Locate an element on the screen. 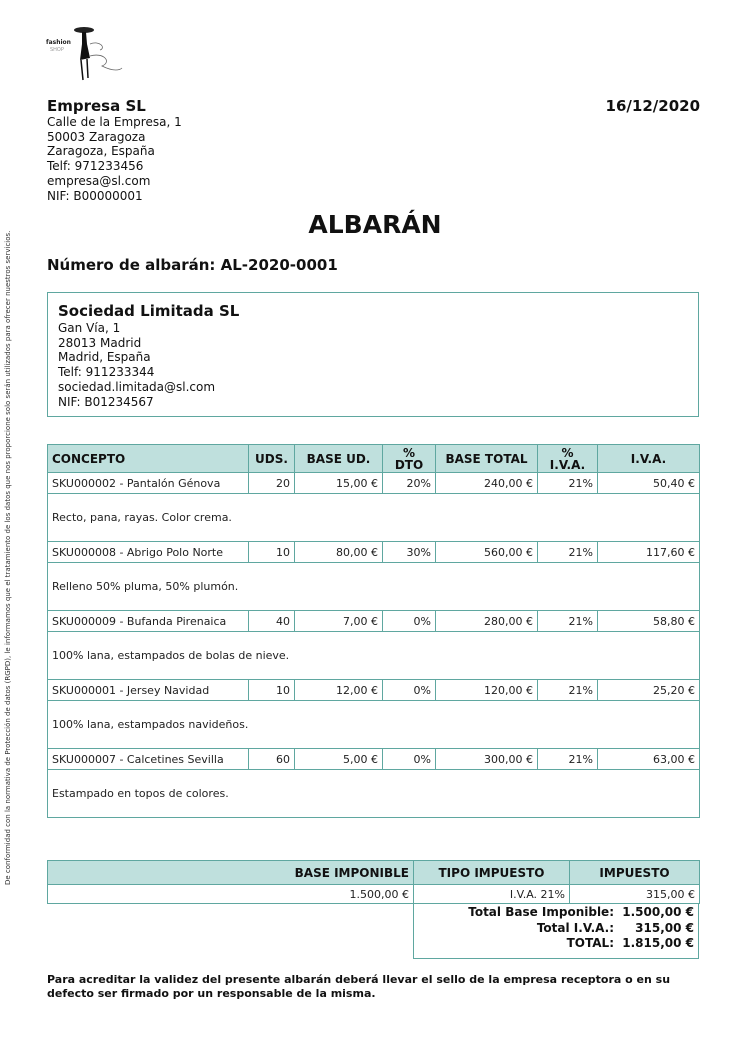  item-base-total: 120,00 € is located at coordinates (486, 690).